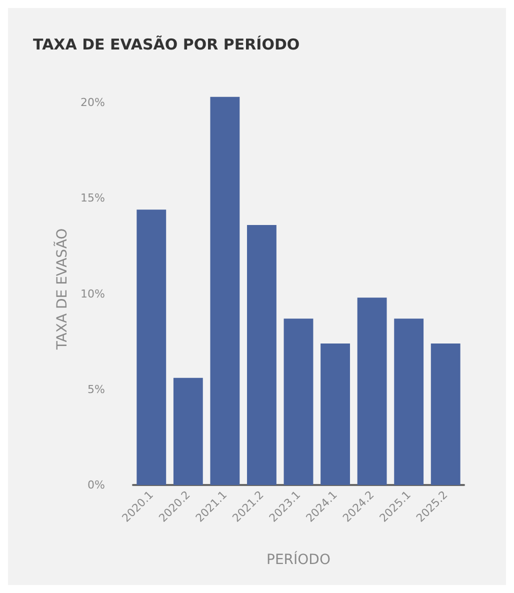  I want to click on y-axis-title: TAXA DE EVASÃO, so click(62, 289).